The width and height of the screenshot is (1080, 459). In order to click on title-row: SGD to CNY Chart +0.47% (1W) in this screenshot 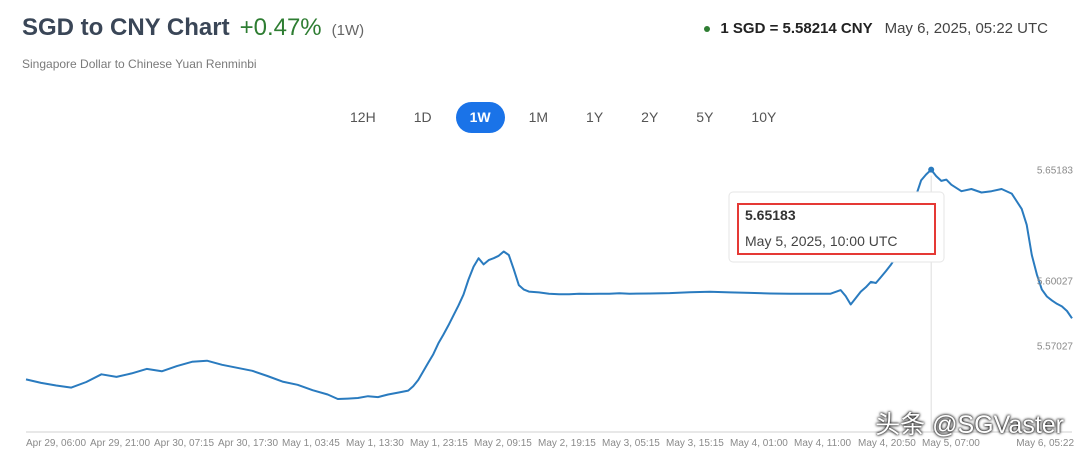, I will do `click(193, 28)`.